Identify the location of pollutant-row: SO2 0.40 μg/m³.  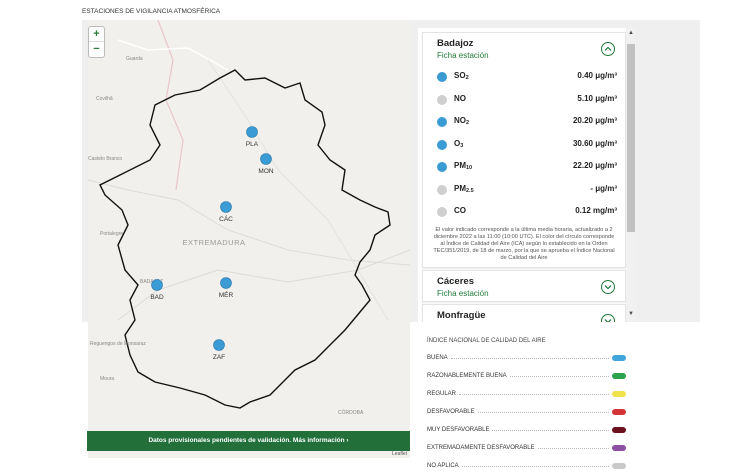
(527, 77).